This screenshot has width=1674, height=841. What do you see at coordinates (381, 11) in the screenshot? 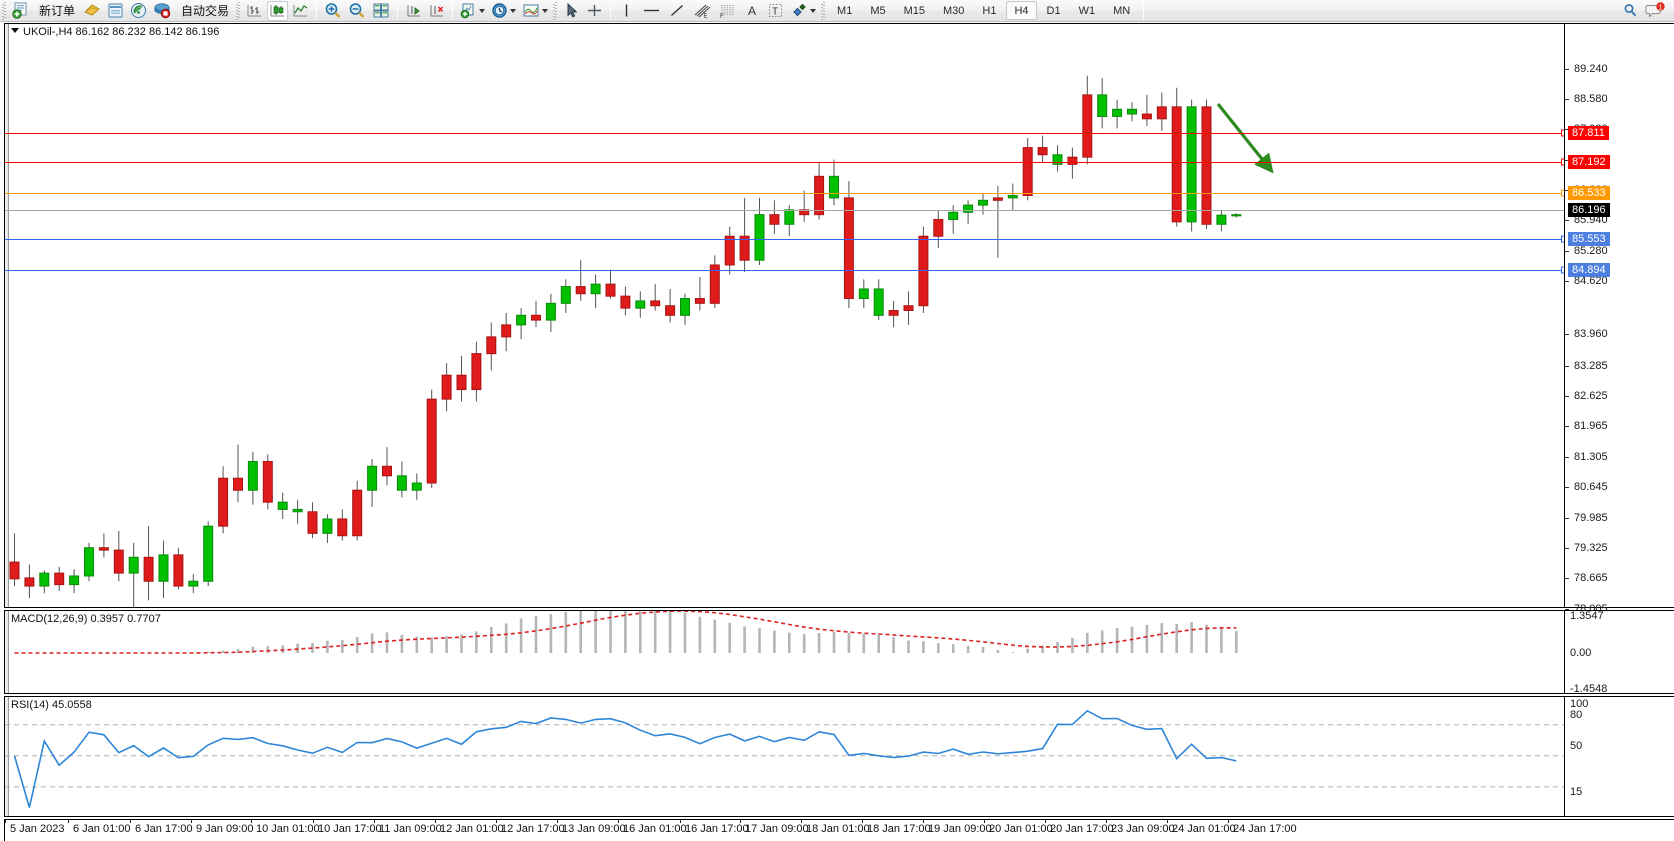
I see `tile-windows-button` at bounding box center [381, 11].